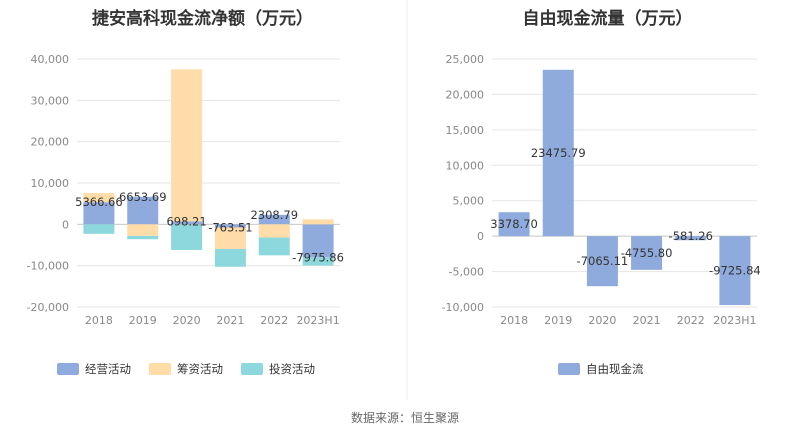 The image size is (810, 437). What do you see at coordinates (318, 222) in the screenshot?
I see `bar-筹资活动-2023H1` at bounding box center [318, 222].